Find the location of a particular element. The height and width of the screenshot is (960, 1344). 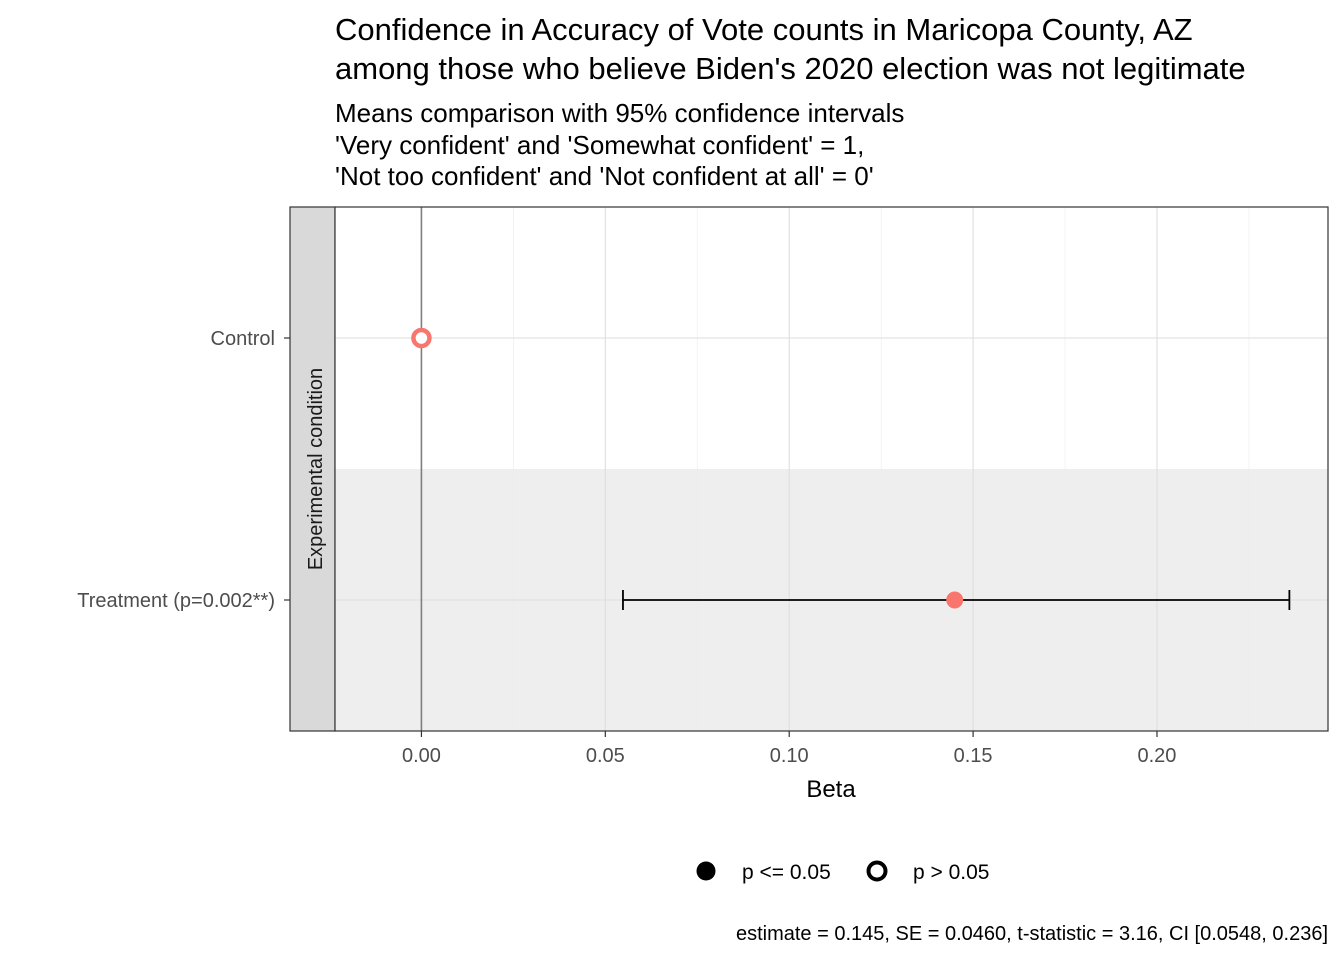

facet-strip-label: Experimental condition is located at coordinates (316, 469).